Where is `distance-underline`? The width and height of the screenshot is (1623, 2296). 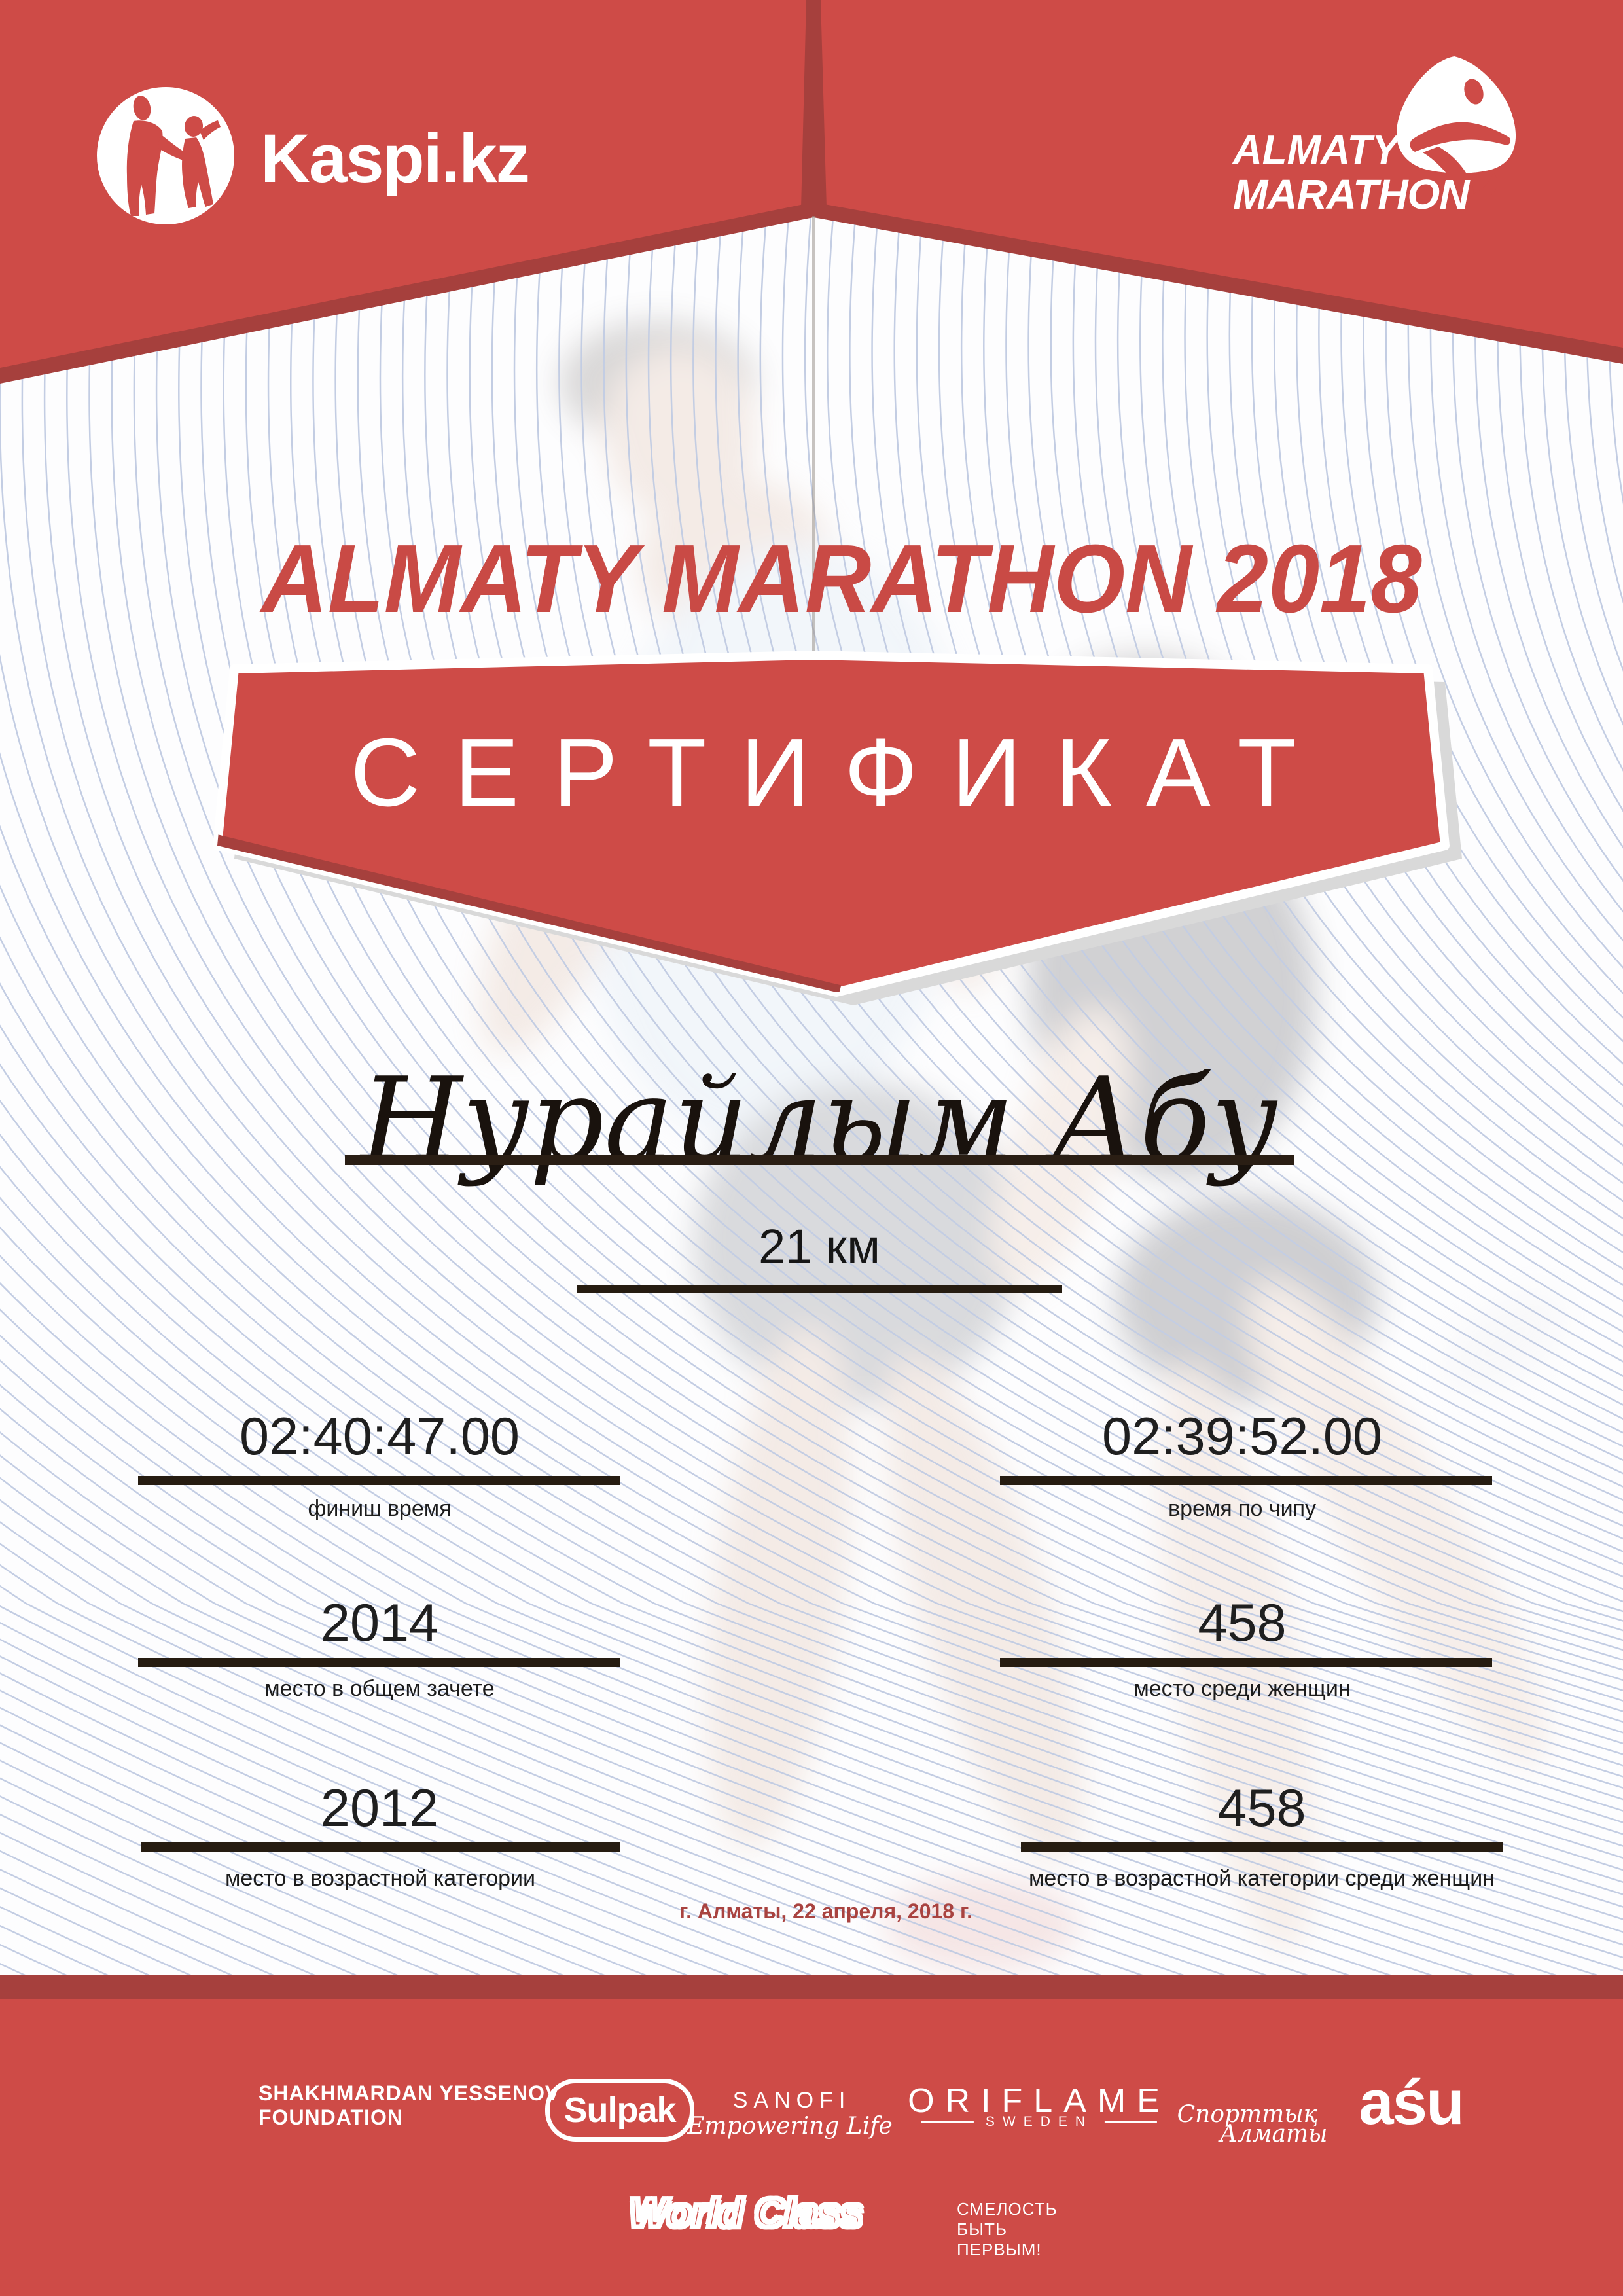
distance-underline is located at coordinates (820, 1289).